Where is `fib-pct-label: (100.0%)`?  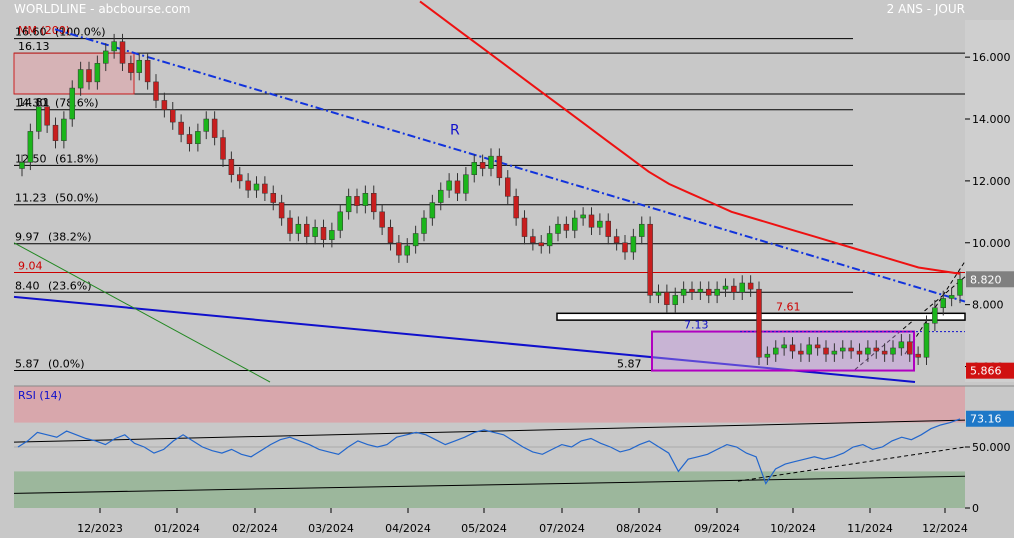
fib-pct-label: (100.0%) is located at coordinates (80, 32).